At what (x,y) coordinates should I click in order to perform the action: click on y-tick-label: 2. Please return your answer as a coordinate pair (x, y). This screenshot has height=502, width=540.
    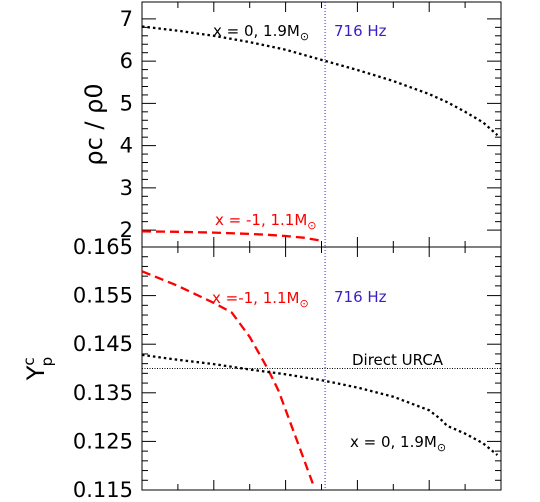
    Looking at the image, I should click on (126, 230).